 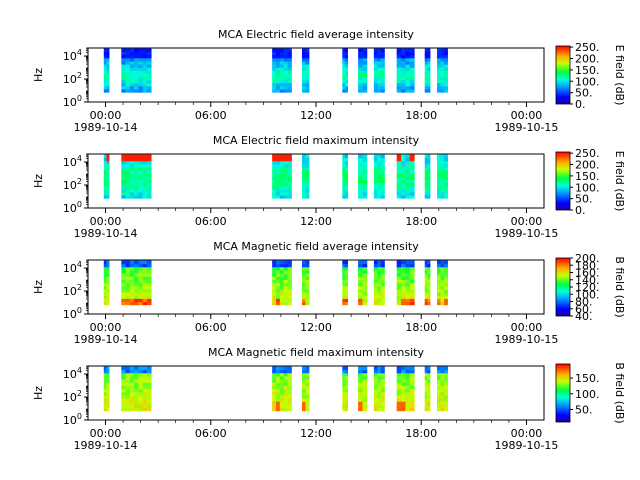 What do you see at coordinates (316, 140) in the screenshot?
I see `chart-title: MCA Electric field maximum intensity` at bounding box center [316, 140].